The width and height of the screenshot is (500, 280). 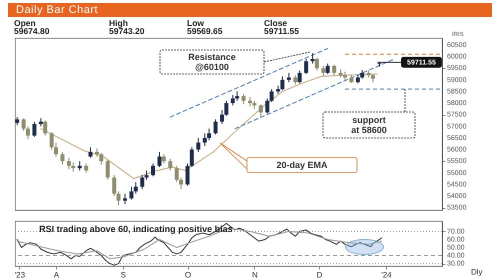 I want to click on annotation: Resistance @60100, so click(x=212, y=62).